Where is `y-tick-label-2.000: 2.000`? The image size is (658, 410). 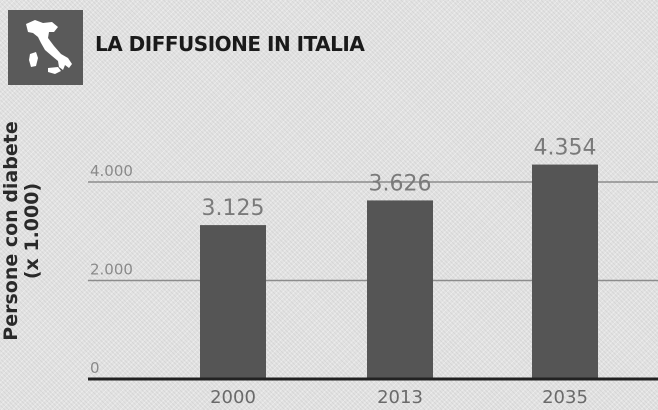 y-tick-label-2.000: 2.000 is located at coordinates (111, 270).